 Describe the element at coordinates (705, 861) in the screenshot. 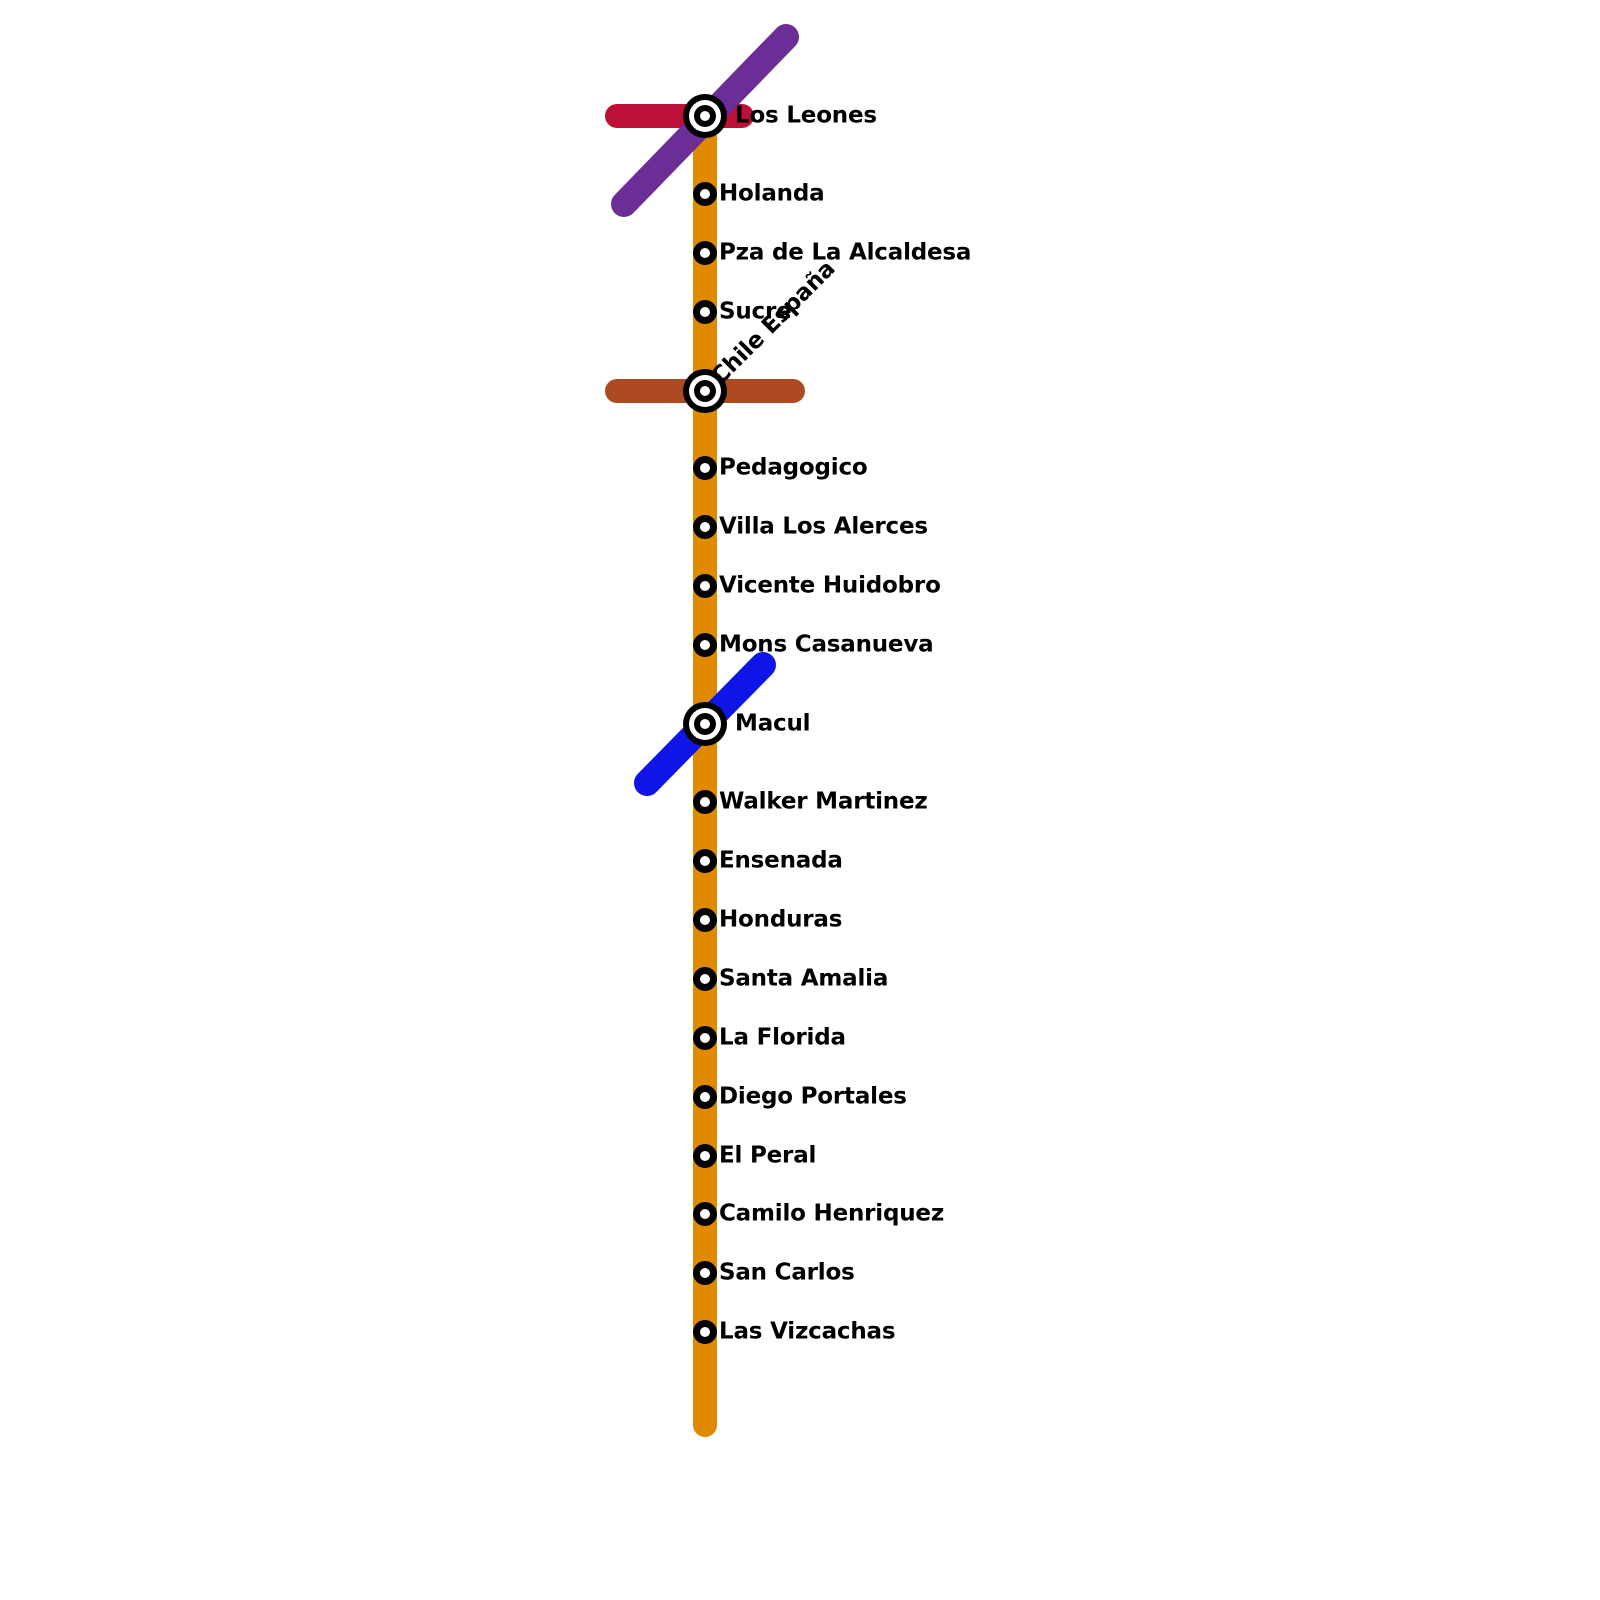

I see `station-marker-ensenada` at that location.